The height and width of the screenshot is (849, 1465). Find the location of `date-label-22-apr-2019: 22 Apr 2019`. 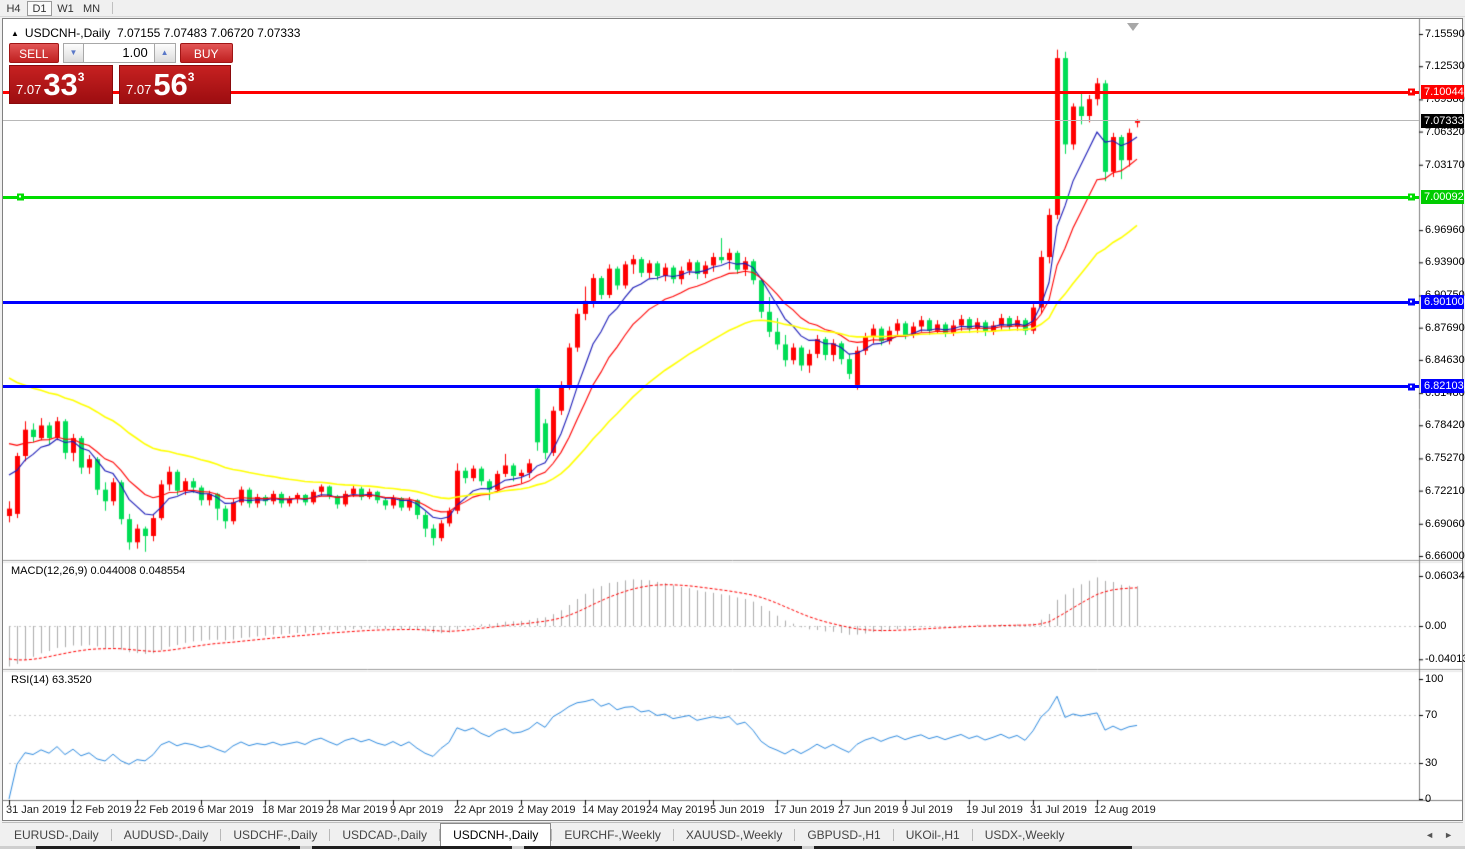

date-label-22-apr-2019: 22 Apr 2019 is located at coordinates (484, 810).